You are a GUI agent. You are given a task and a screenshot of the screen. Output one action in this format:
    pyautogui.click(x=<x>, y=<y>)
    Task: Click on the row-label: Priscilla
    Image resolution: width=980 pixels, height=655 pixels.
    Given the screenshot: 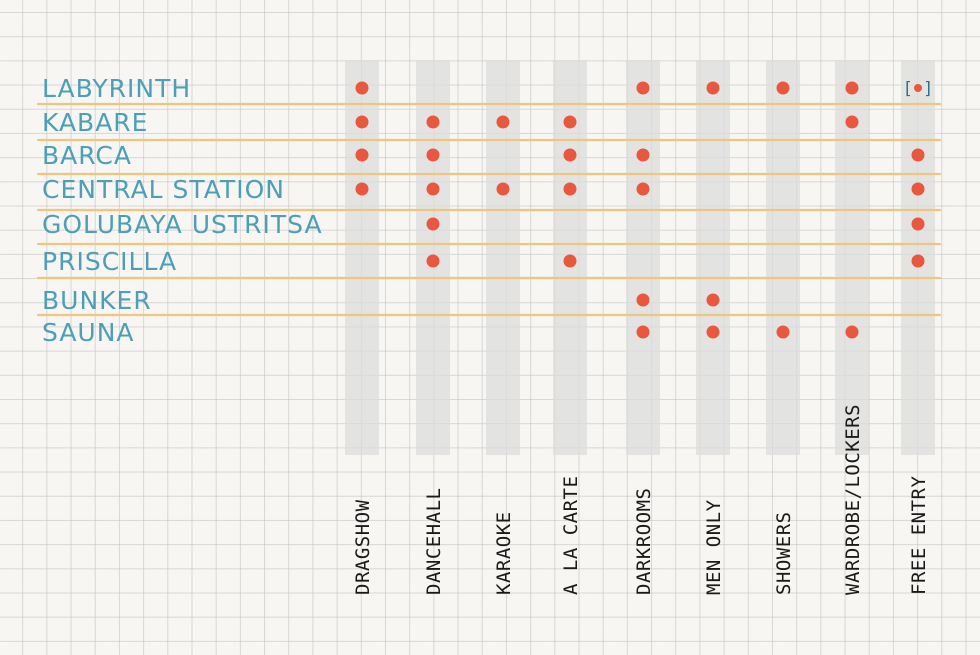 What is the action you would take?
    pyautogui.click(x=109, y=261)
    